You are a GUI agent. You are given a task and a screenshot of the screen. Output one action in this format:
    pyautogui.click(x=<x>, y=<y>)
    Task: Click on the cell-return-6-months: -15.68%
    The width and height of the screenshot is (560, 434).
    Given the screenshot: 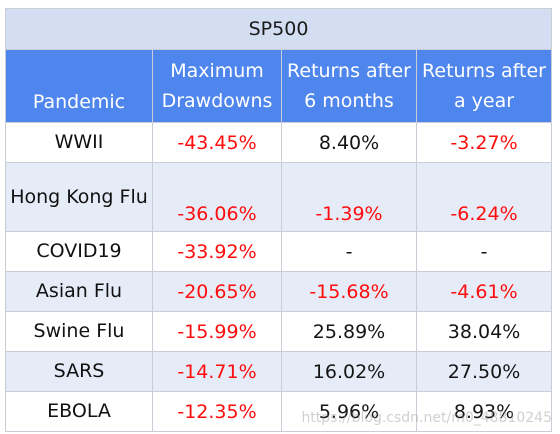 What is the action you would take?
    pyautogui.click(x=349, y=291)
    